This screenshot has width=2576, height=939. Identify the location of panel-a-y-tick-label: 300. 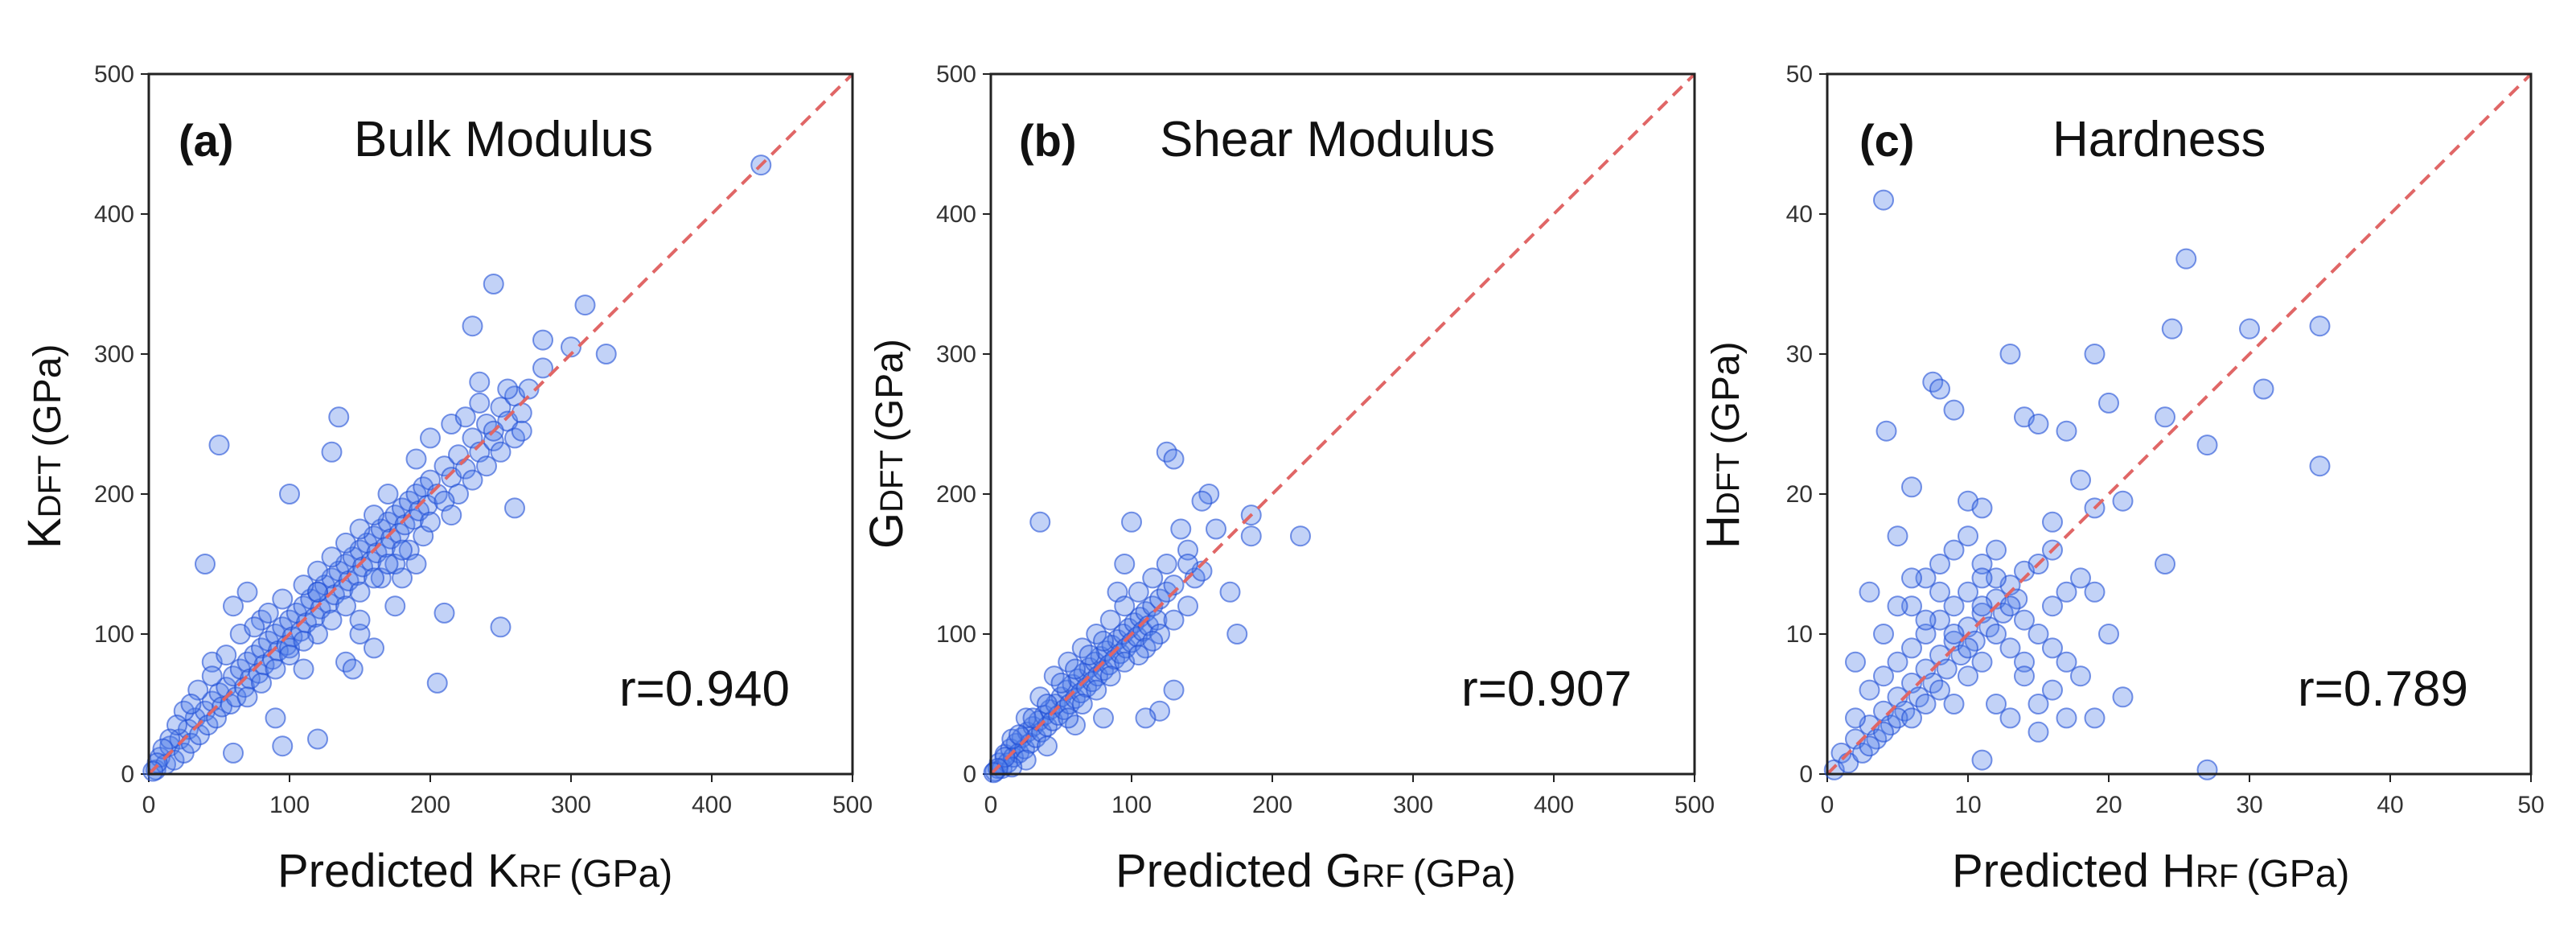
(114, 354).